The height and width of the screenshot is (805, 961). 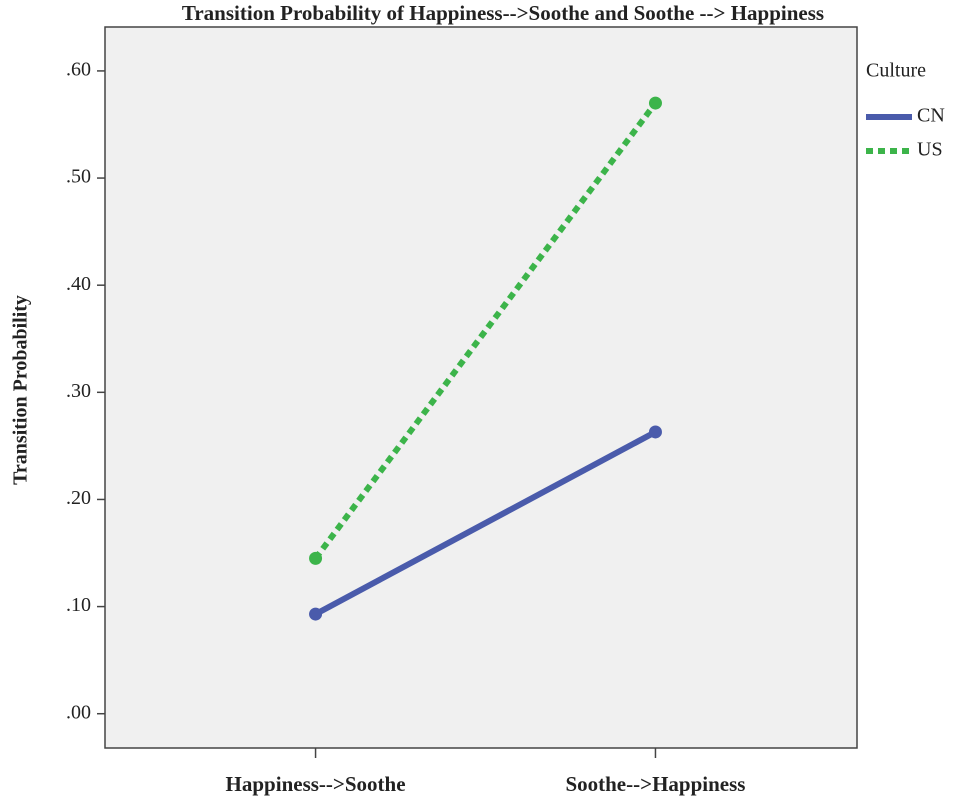 What do you see at coordinates (930, 150) in the screenshot?
I see `legend-label: US` at bounding box center [930, 150].